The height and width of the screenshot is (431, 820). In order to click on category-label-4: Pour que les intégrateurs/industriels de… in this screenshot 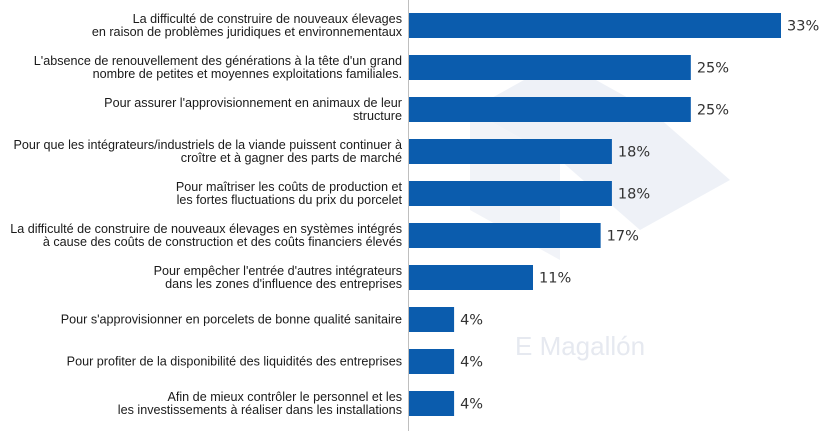, I will do `click(207, 151)`.